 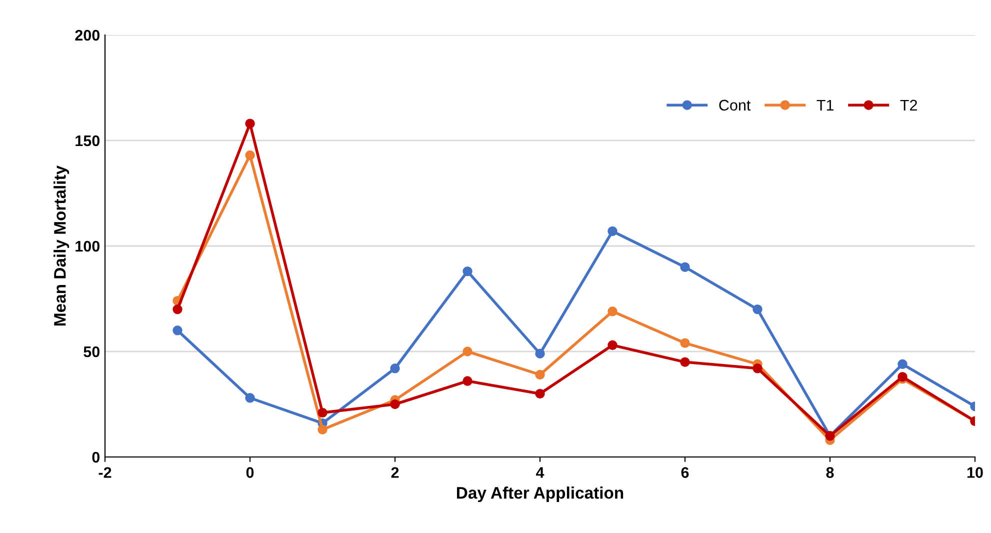 I want to click on y-tick-label: 0, so click(x=96, y=457).